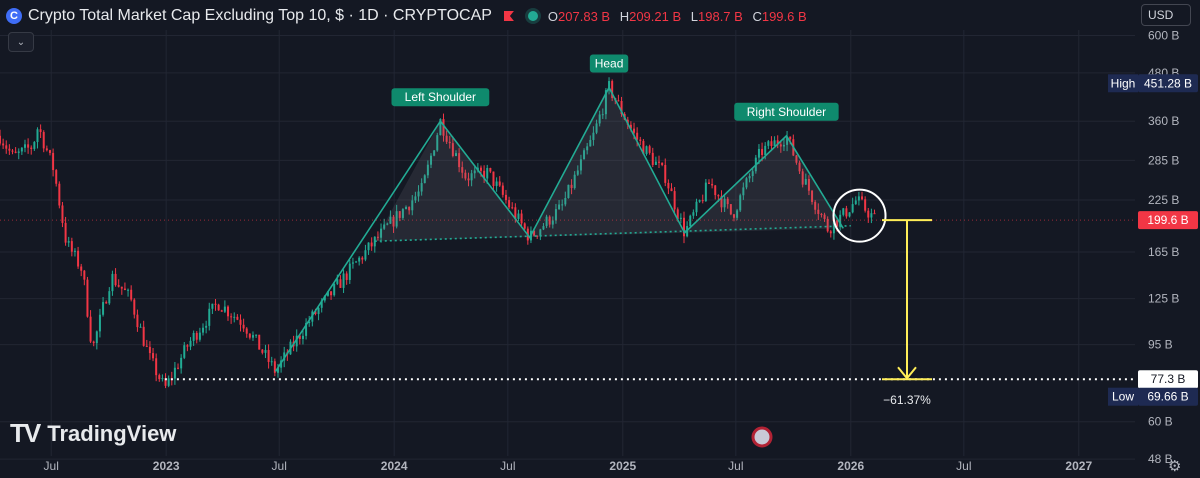  What do you see at coordinates (694, 16) in the screenshot?
I see `low-label: L` at bounding box center [694, 16].